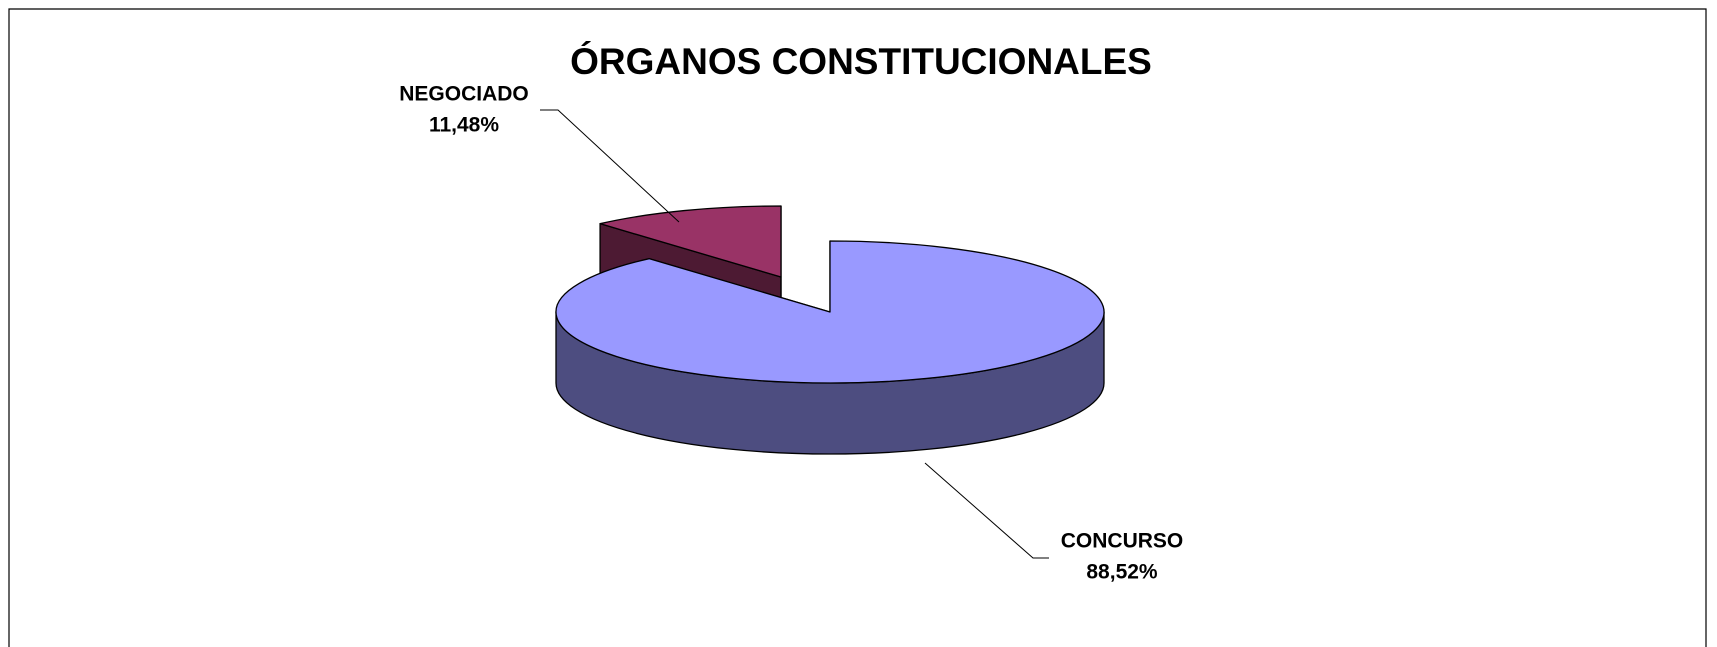  Describe the element at coordinates (464, 94) in the screenshot. I see `category-label: NEGOCIADO` at that location.